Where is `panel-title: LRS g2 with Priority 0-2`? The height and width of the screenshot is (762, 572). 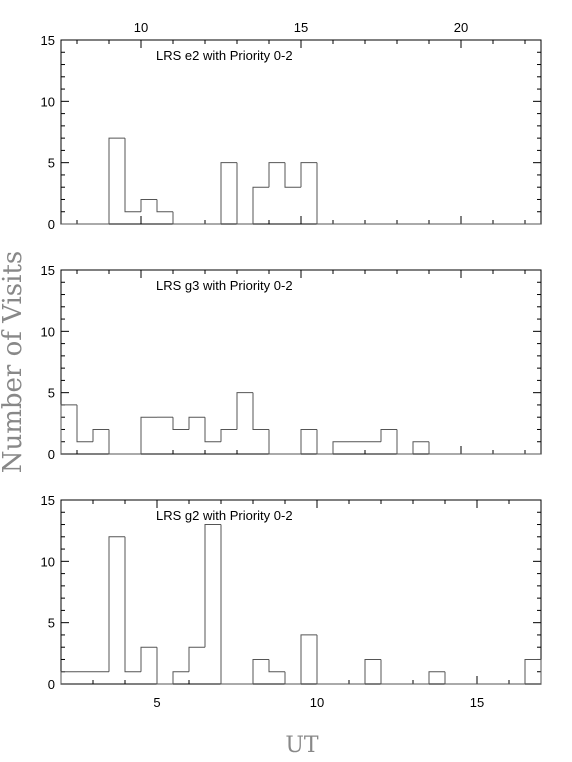
panel-title: LRS g2 with Priority 0-2 is located at coordinates (224, 515).